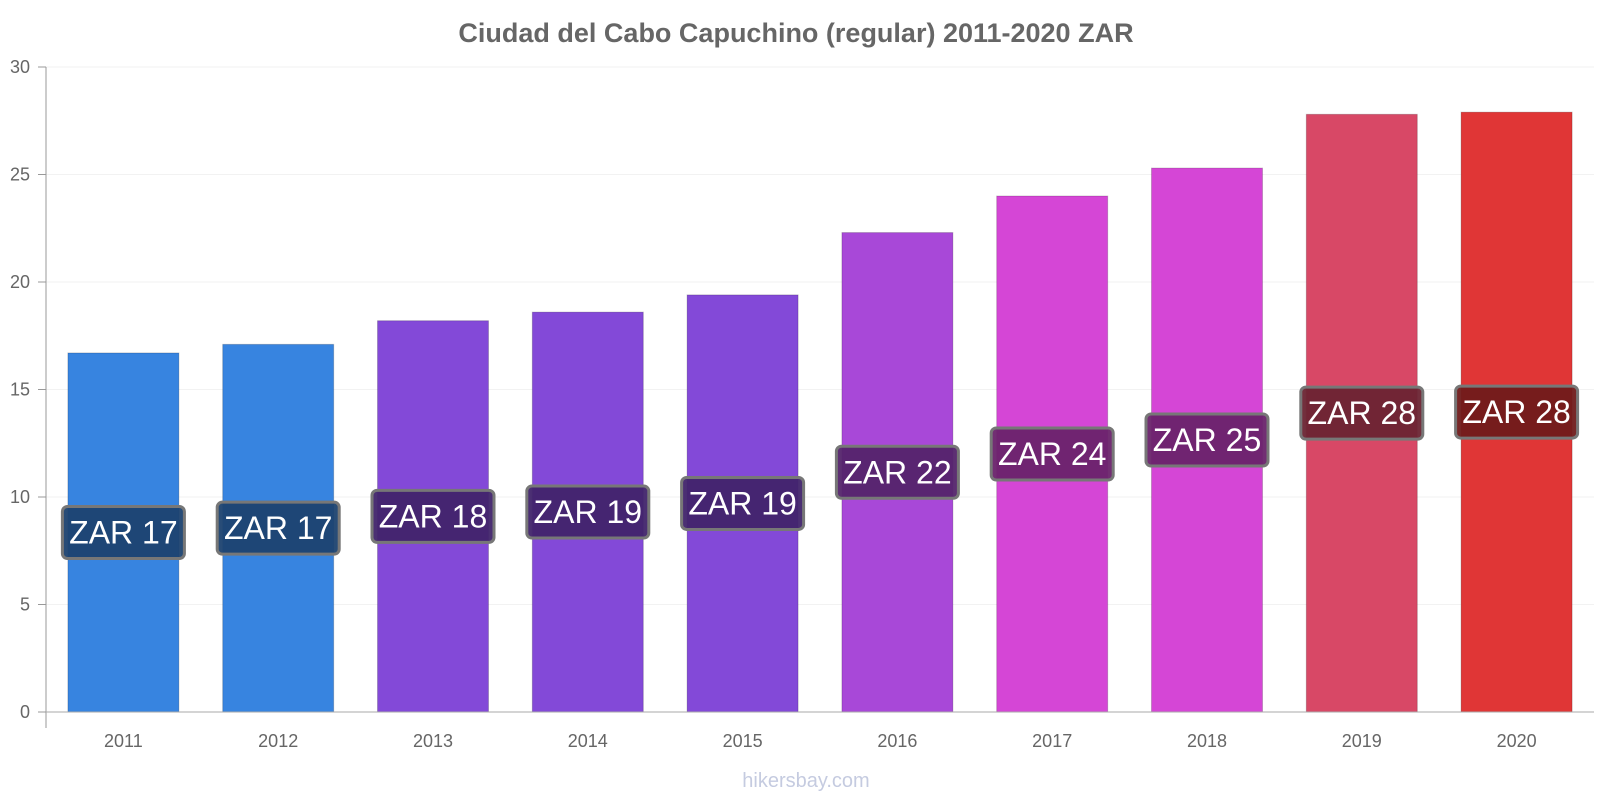  Describe the element at coordinates (1052, 741) in the screenshot. I see `x-tick-label: 2017` at that location.